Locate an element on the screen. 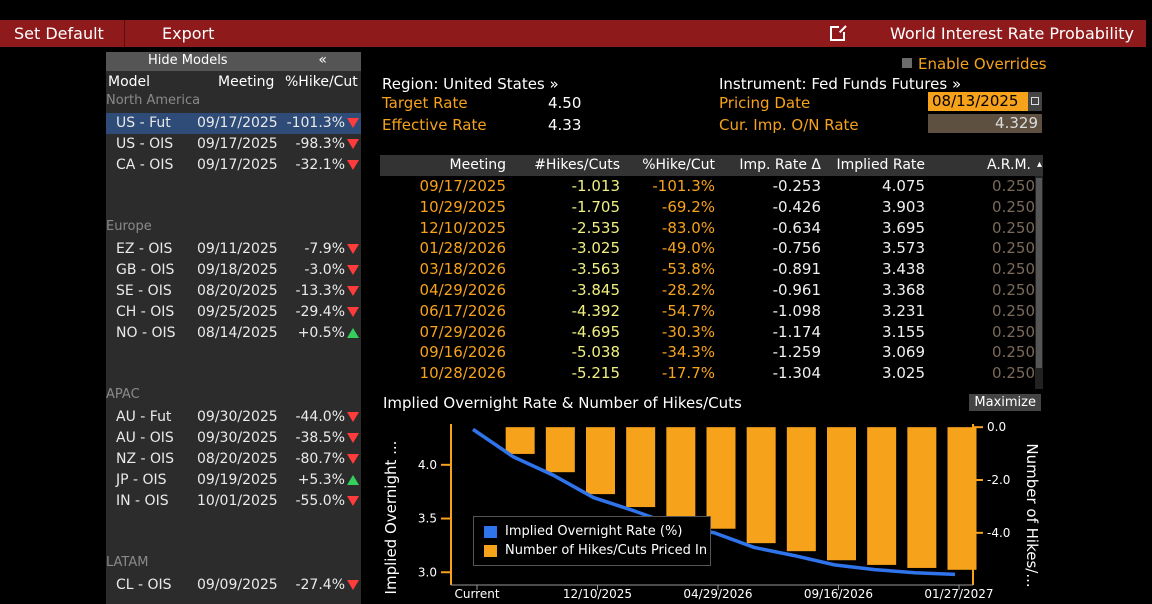  model-row: CA - OIS 09/17/2025 -32.1% is located at coordinates (233, 165).